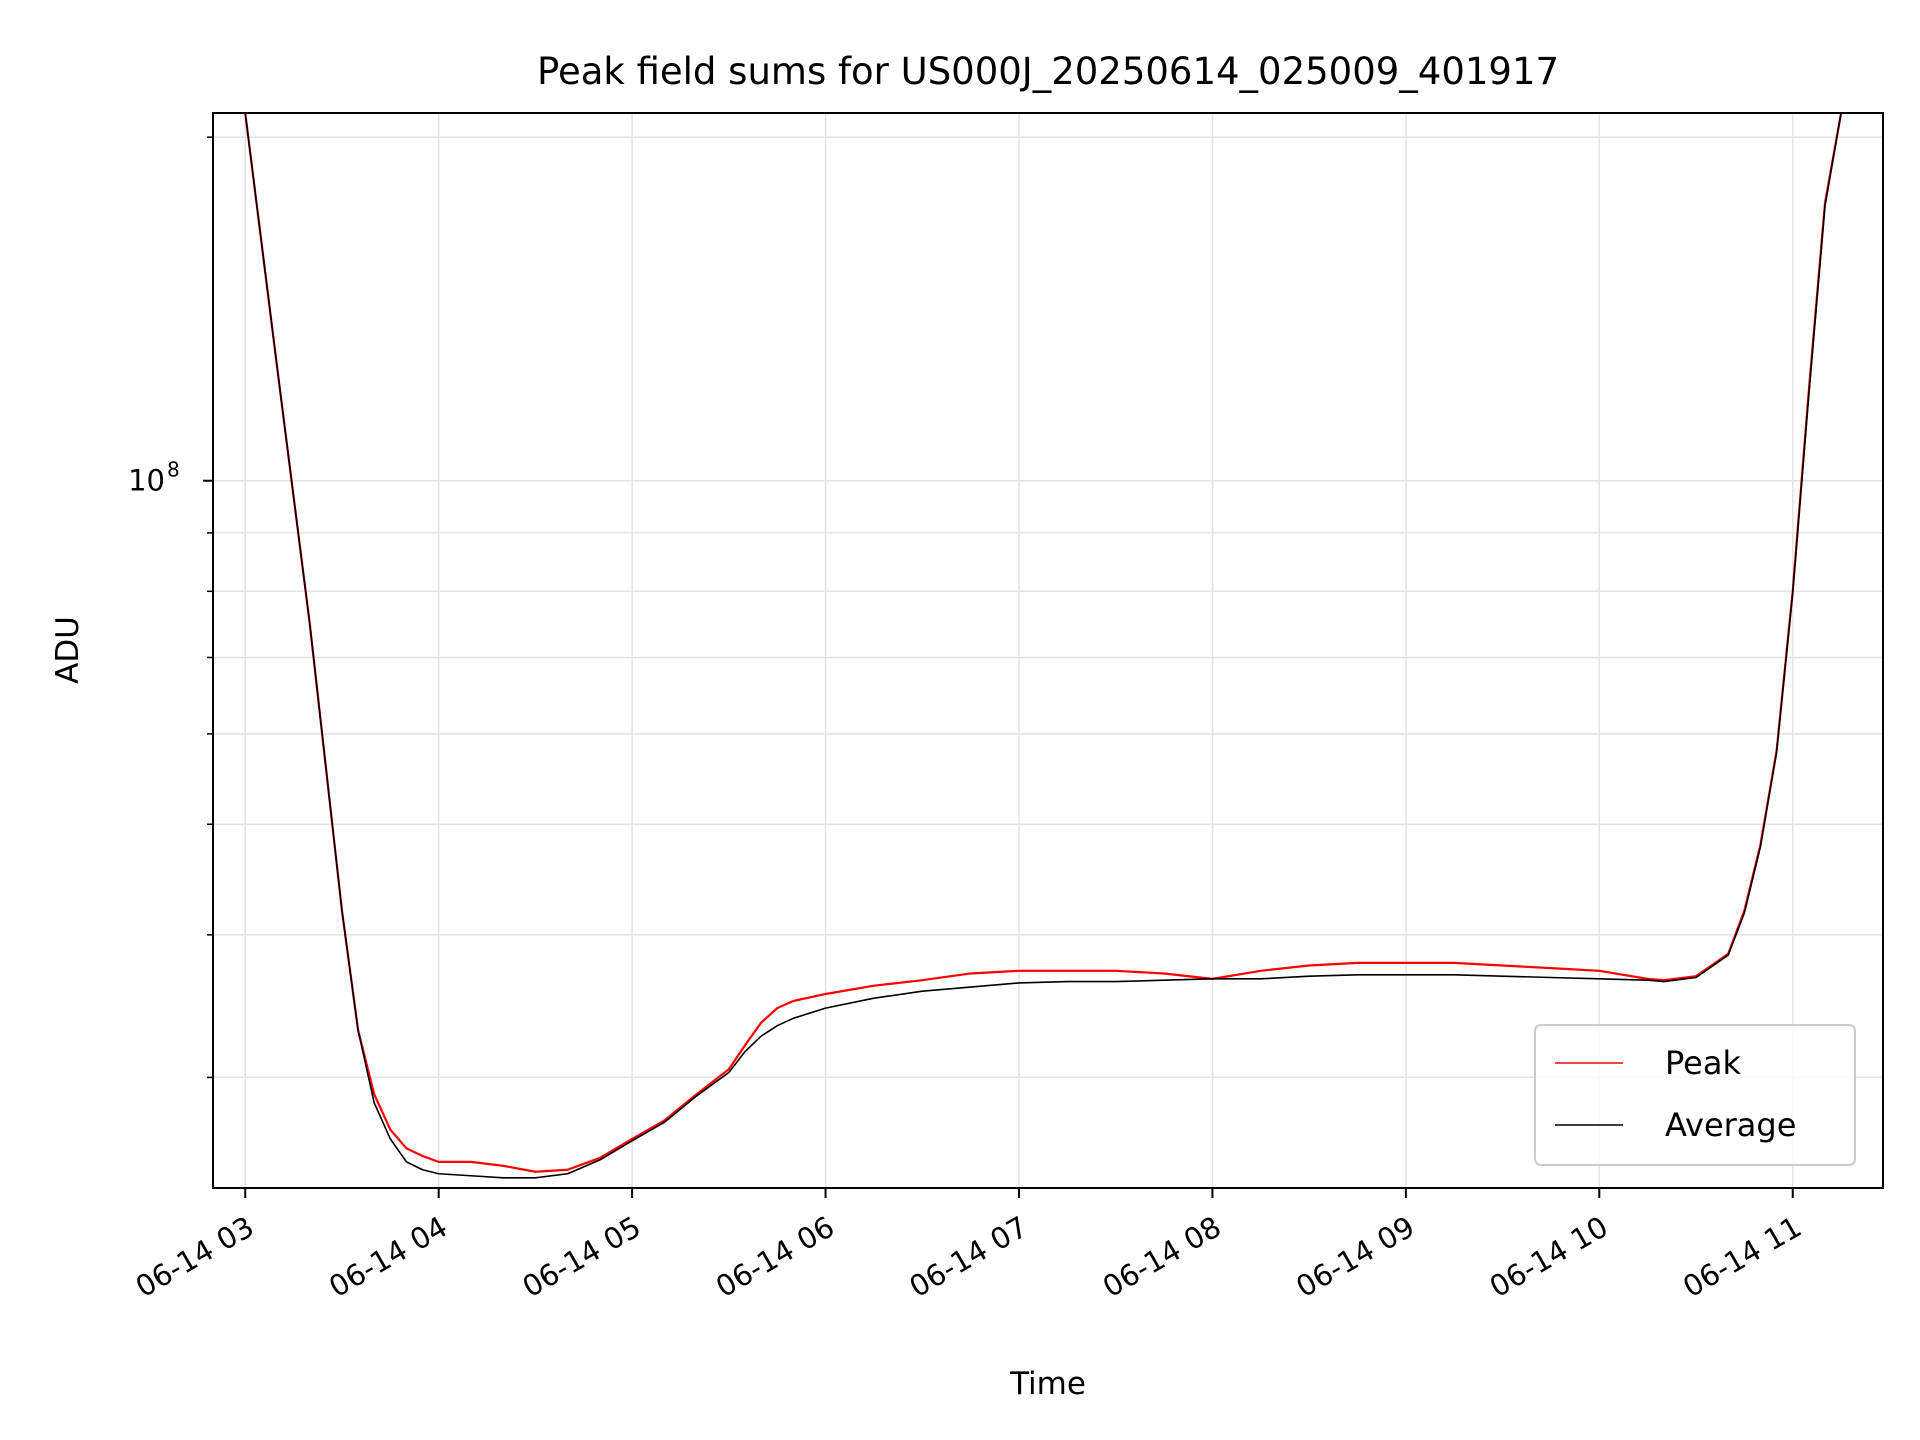 Image resolution: width=1920 pixels, height=1440 pixels. What do you see at coordinates (173, 470) in the screenshot?
I see `y-tick-label-exponent: 8` at bounding box center [173, 470].